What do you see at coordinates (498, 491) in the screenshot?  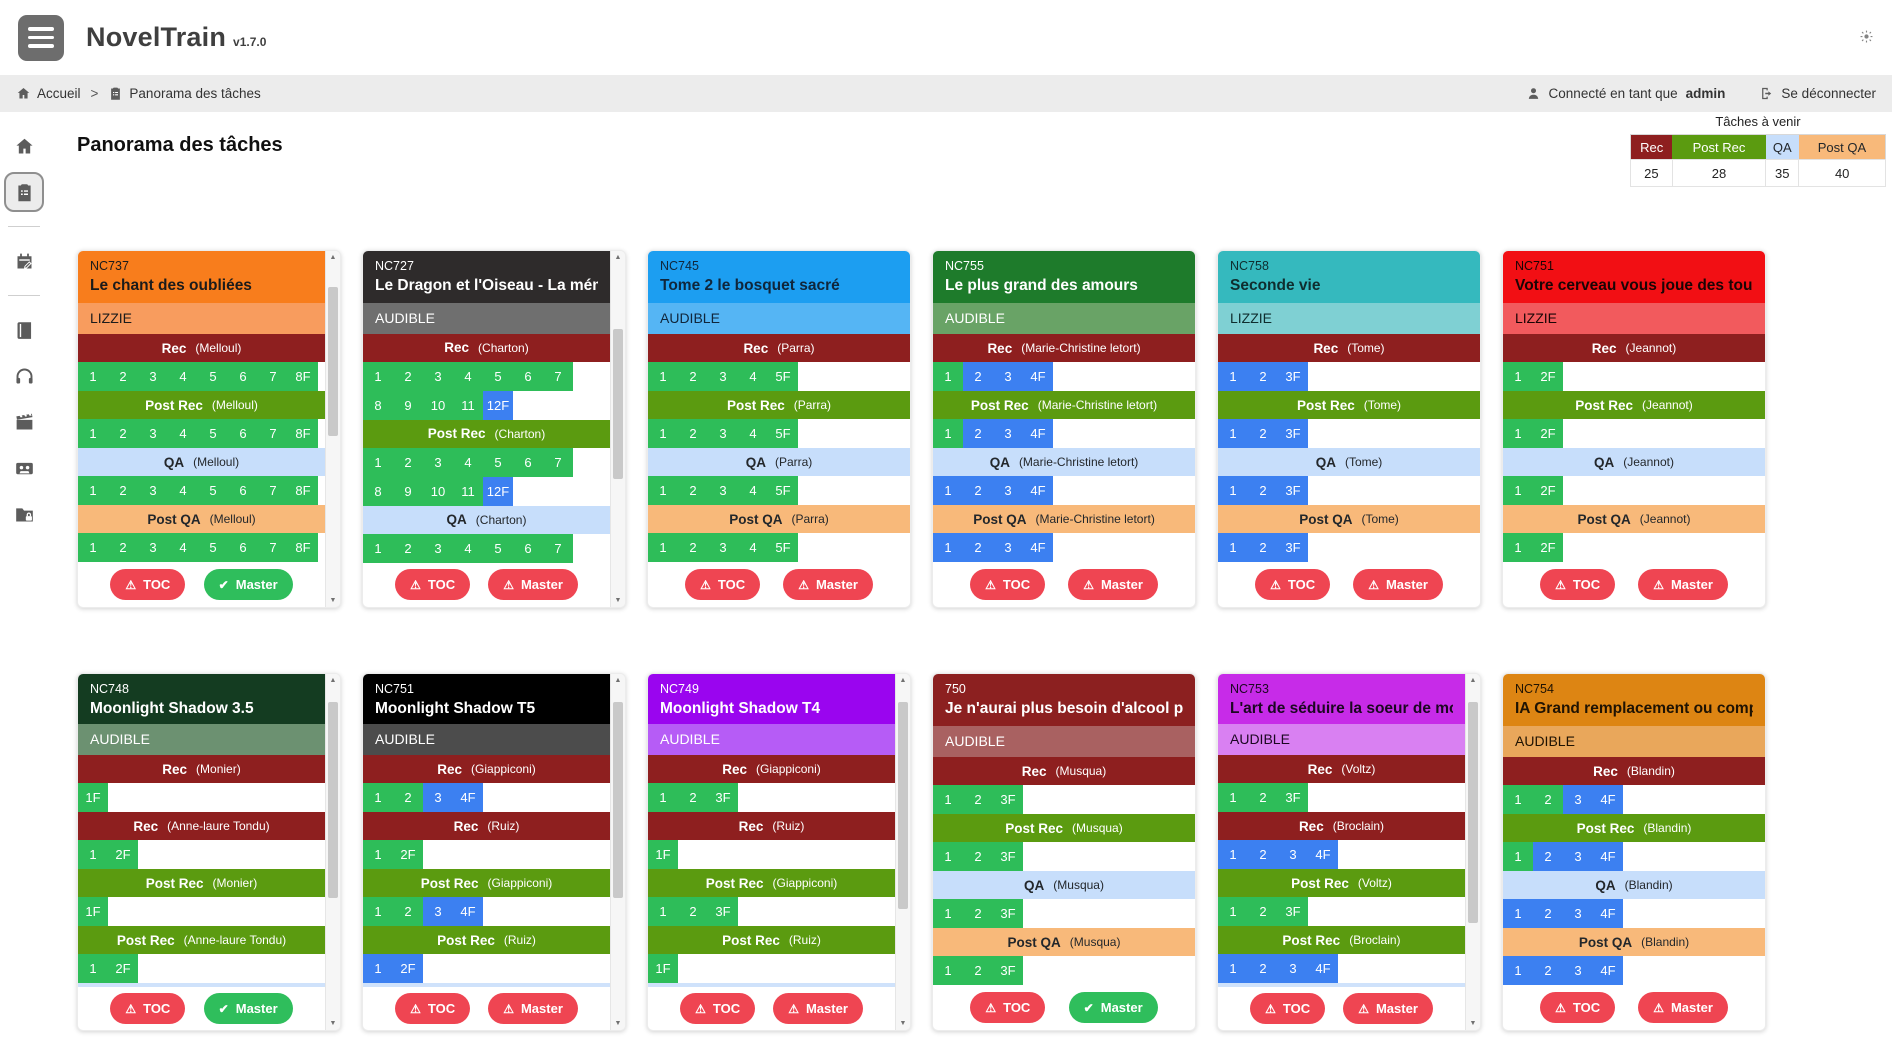 I see `chapter-chip: 12F` at bounding box center [498, 491].